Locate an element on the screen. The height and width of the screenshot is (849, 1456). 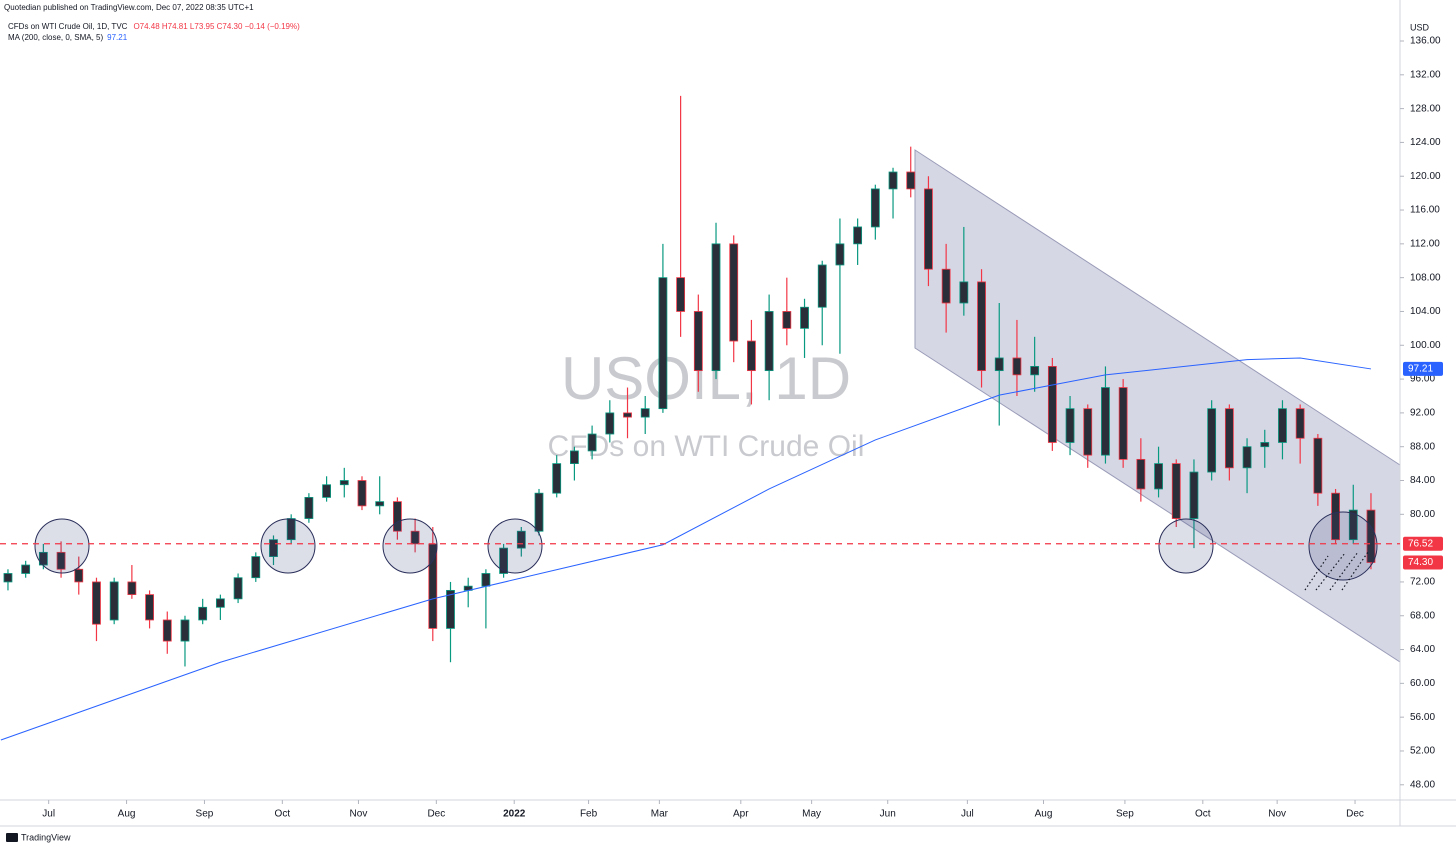
price-label: 74.30 is located at coordinates (1420, 562).